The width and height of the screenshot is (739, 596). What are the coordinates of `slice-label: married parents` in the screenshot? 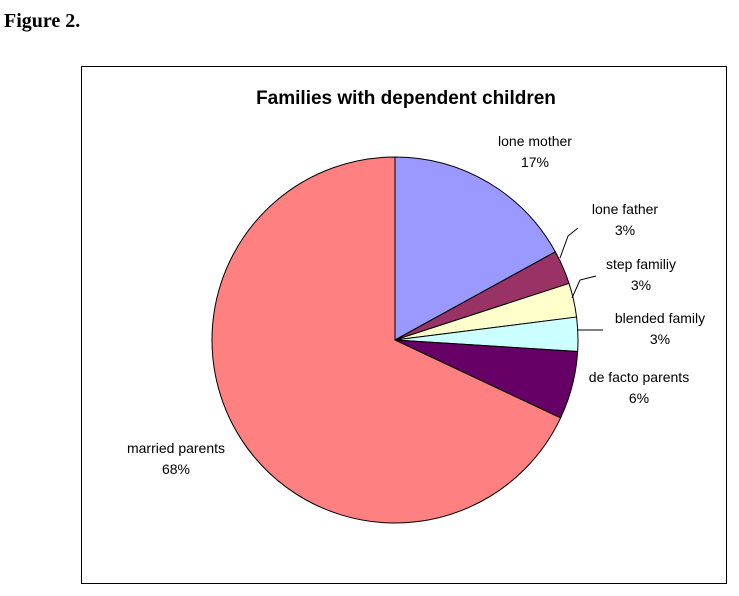 It's located at (176, 448).